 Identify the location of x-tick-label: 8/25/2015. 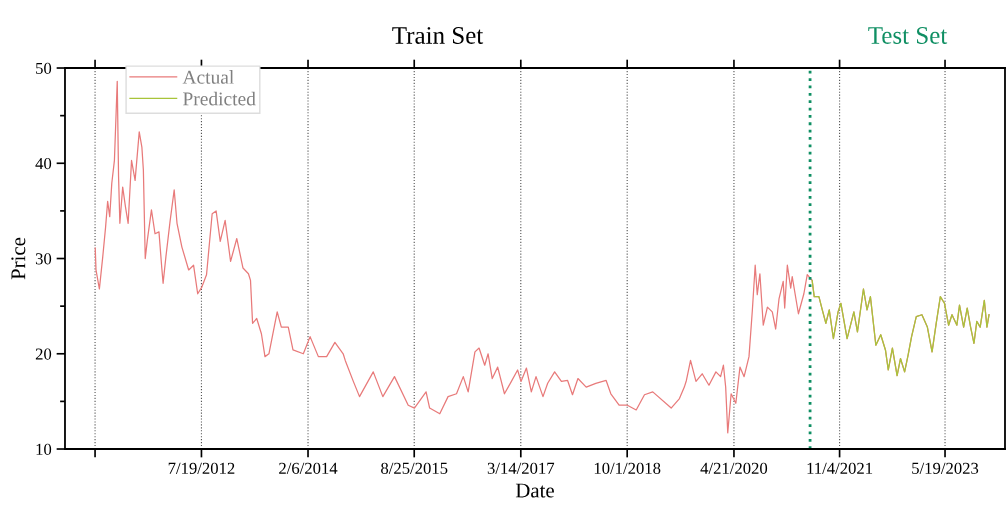
(414, 468).